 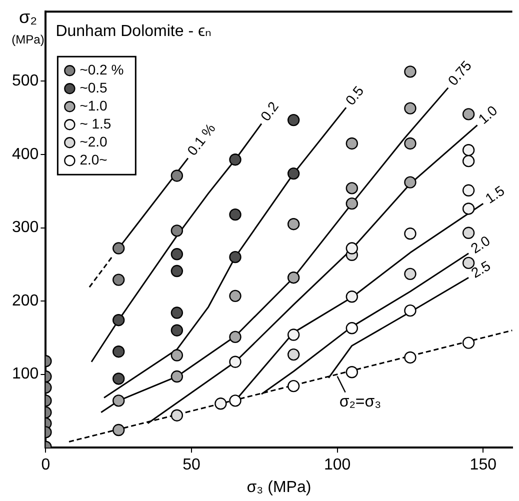 What do you see at coordinates (134, 31) in the screenshot?
I see `text: Dunham Dolomite - ϵₙ` at bounding box center [134, 31].